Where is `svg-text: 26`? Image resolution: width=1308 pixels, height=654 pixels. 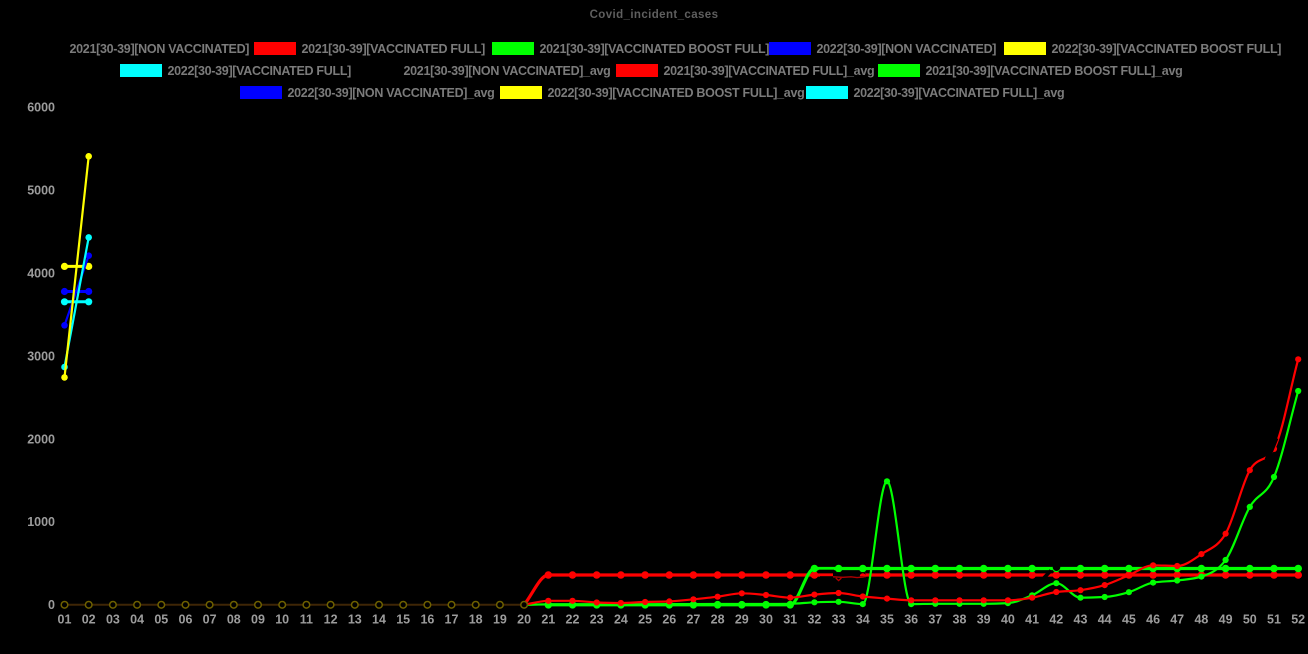 svg-text: 26 is located at coordinates (669, 620).